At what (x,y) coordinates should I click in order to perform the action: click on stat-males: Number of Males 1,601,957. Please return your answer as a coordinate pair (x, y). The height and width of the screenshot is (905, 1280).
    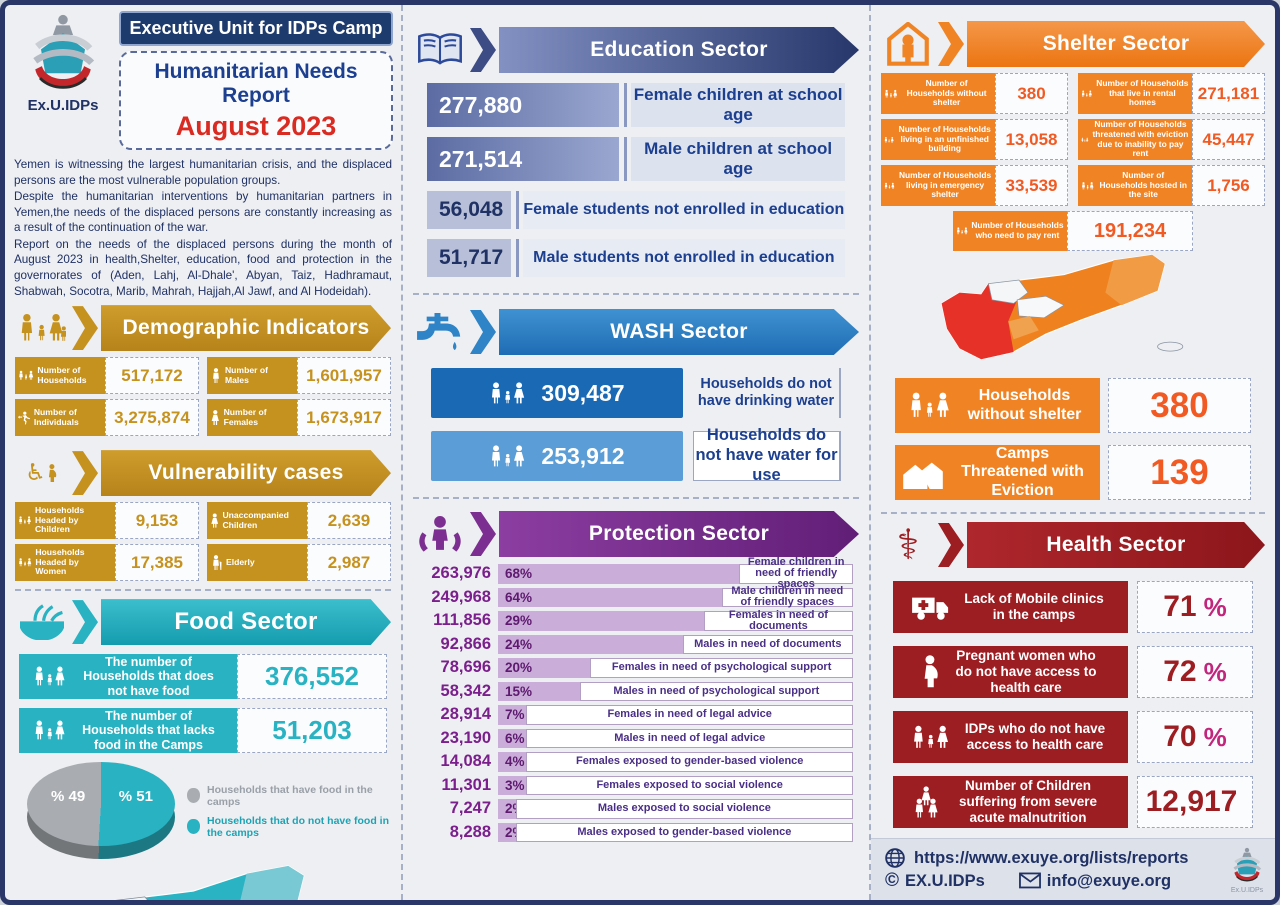
    Looking at the image, I should click on (299, 376).